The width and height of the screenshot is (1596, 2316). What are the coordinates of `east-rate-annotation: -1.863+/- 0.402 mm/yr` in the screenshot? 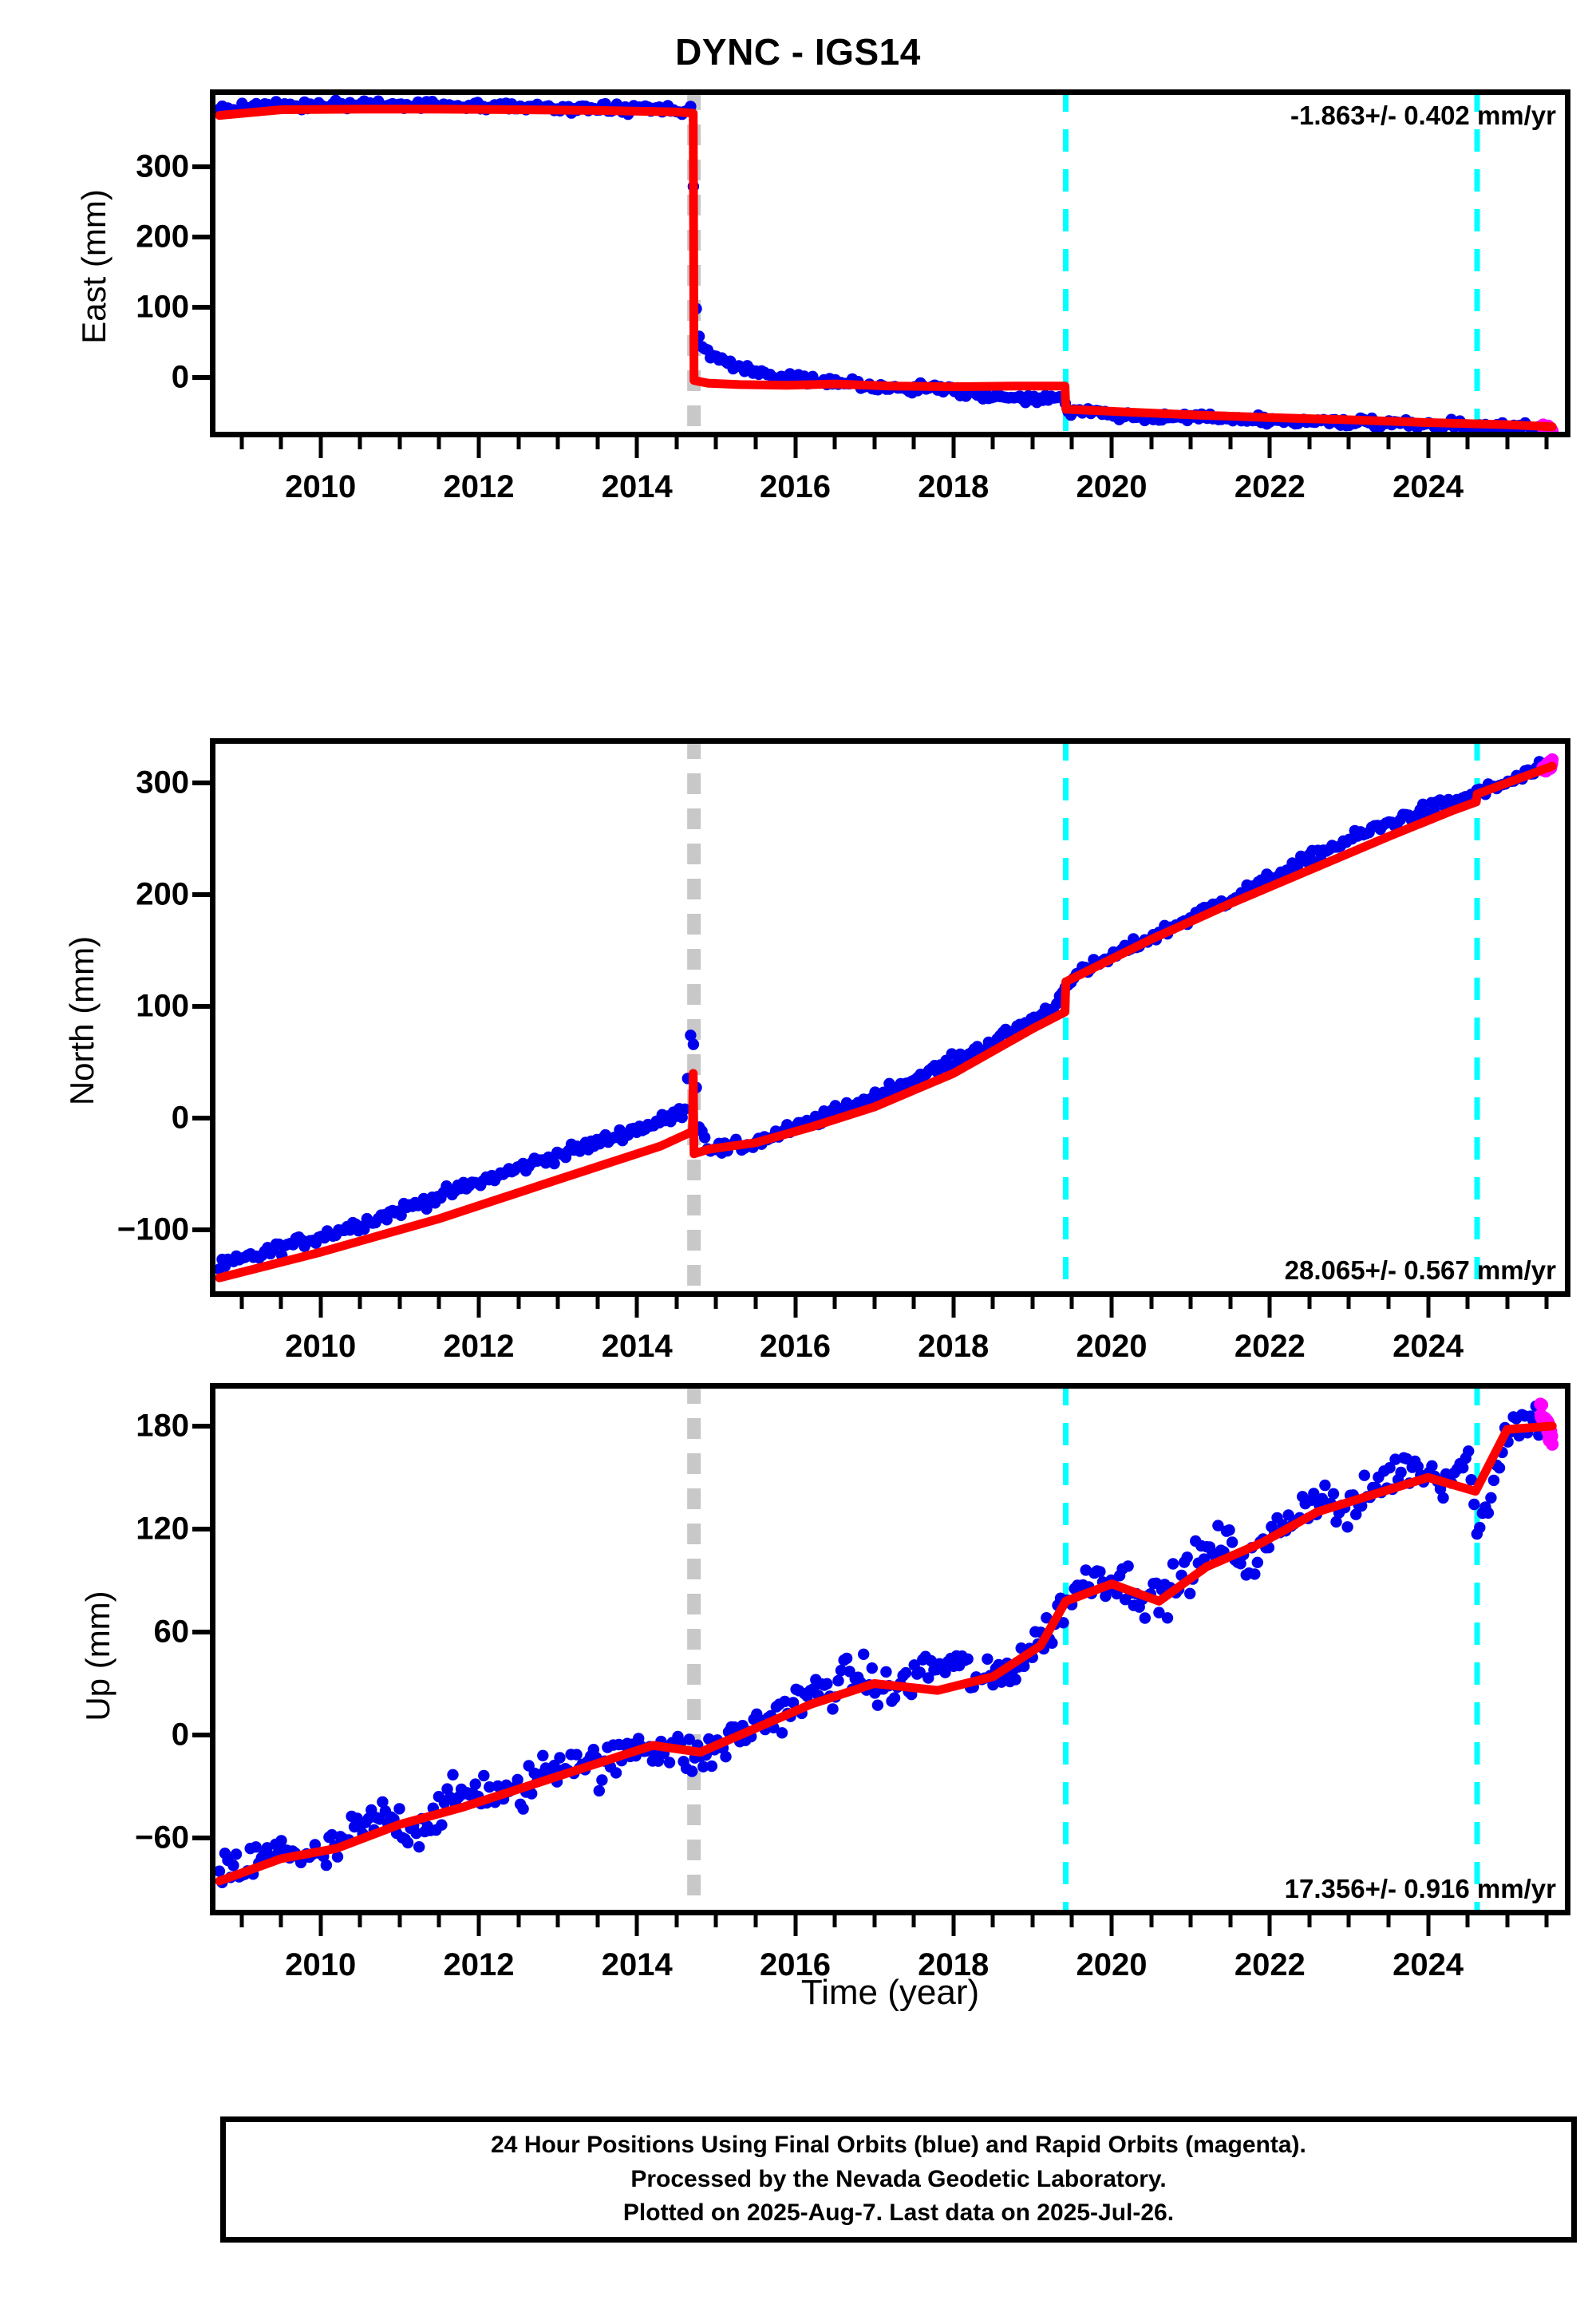 It's located at (1423, 115).